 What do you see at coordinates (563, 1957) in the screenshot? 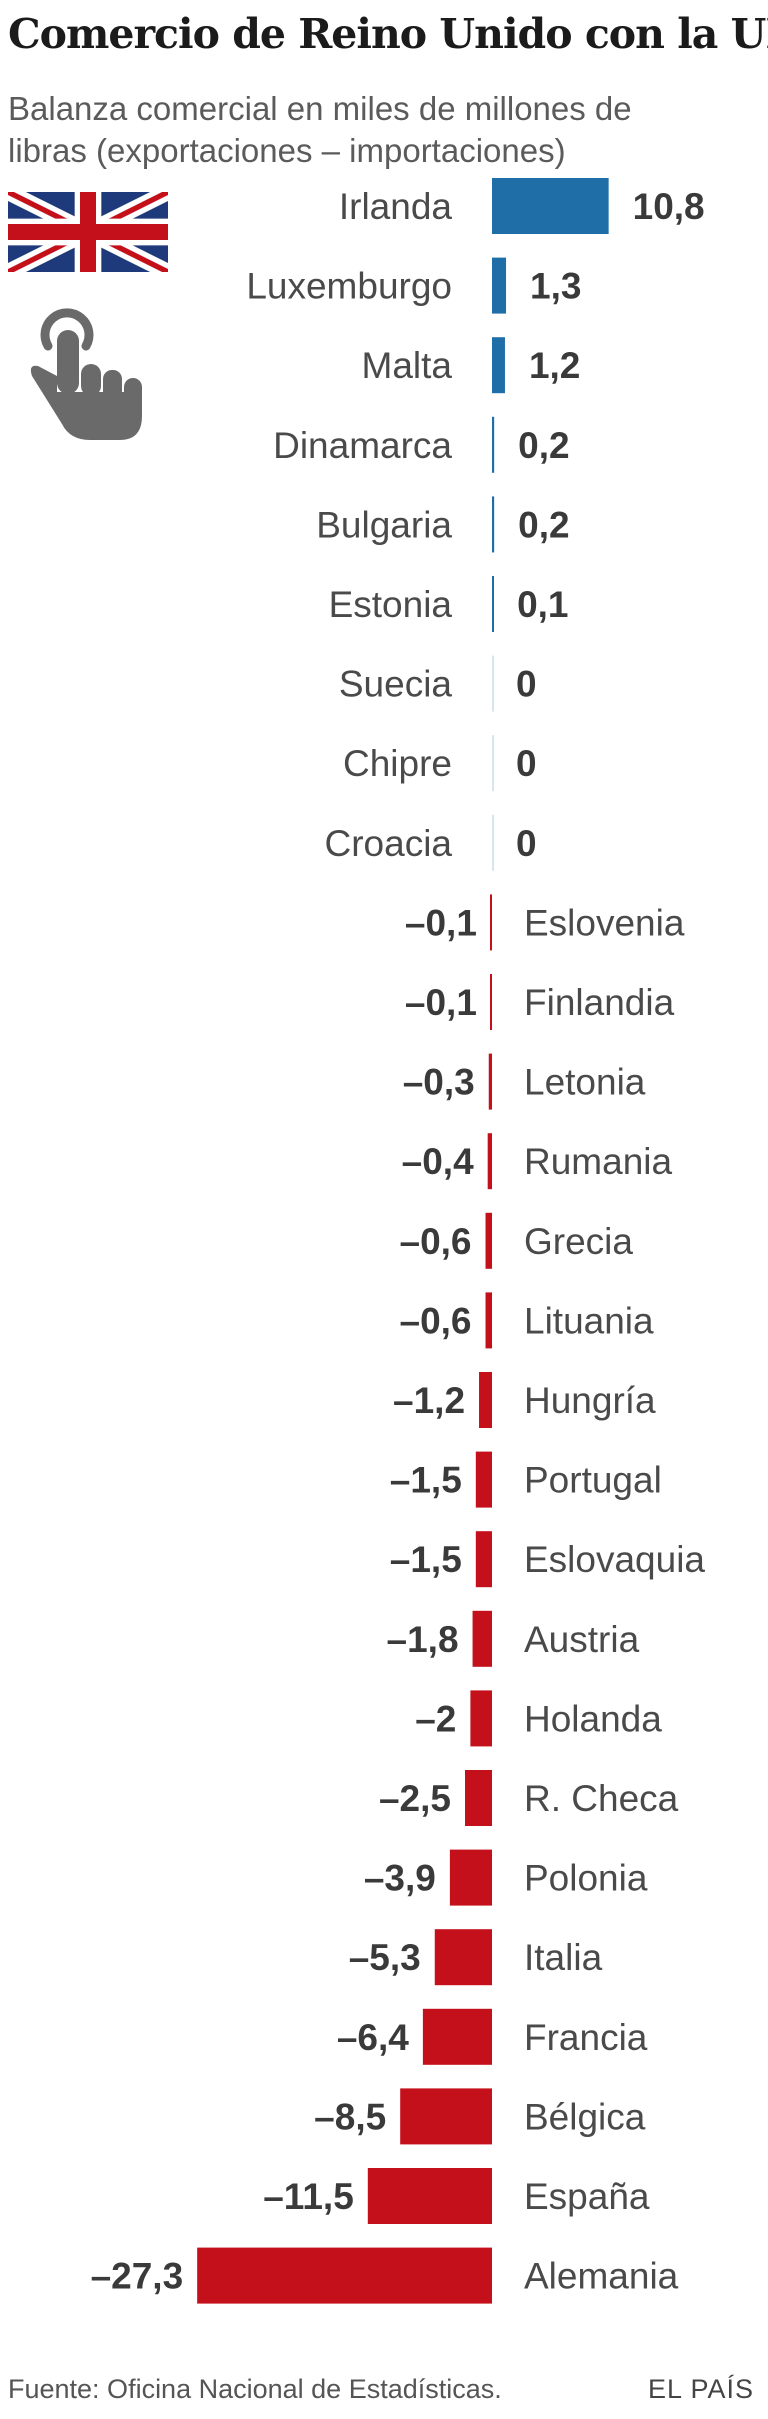
I see `category-label: Italia` at bounding box center [563, 1957].